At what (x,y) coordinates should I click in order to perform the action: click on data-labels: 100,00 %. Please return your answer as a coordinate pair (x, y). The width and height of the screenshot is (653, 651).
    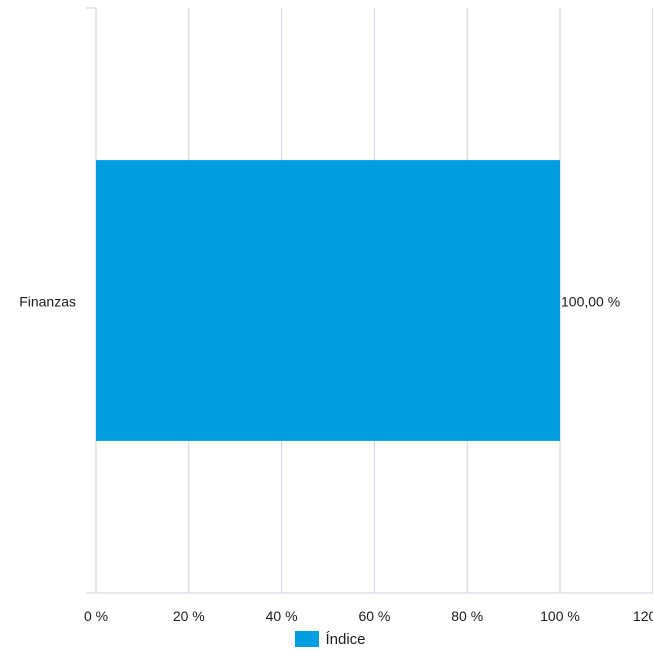
    Looking at the image, I should click on (590, 302).